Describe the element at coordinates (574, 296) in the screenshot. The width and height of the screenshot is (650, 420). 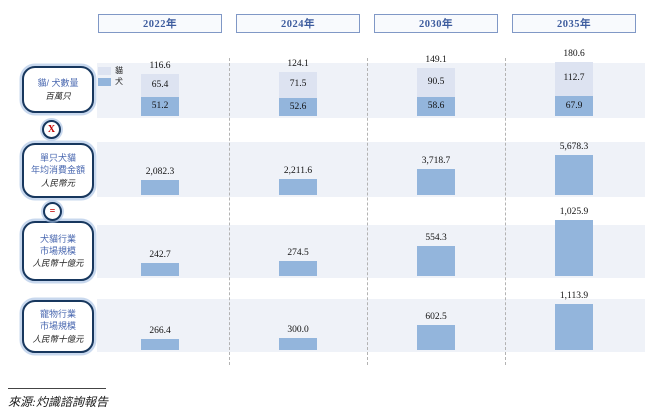
I see `bar-value-label: 1,113.9` at that location.